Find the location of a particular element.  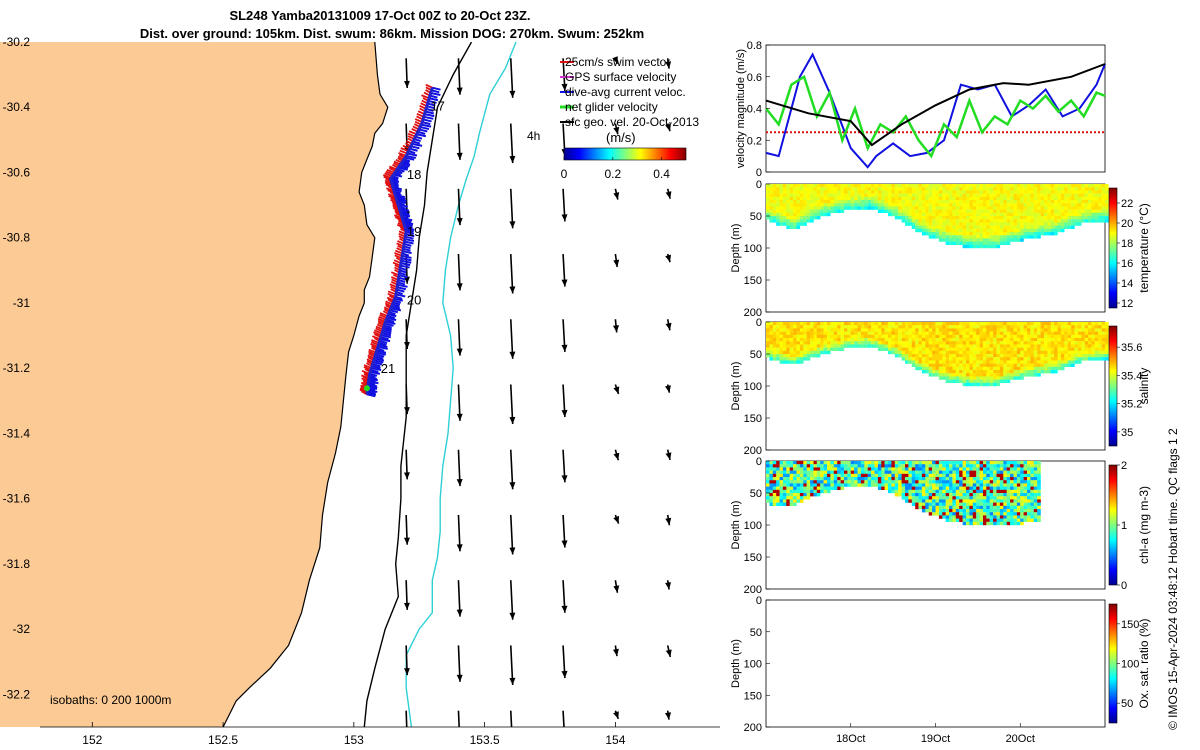

map-y-tick-label: -30.2 is located at coordinates (17, 42).